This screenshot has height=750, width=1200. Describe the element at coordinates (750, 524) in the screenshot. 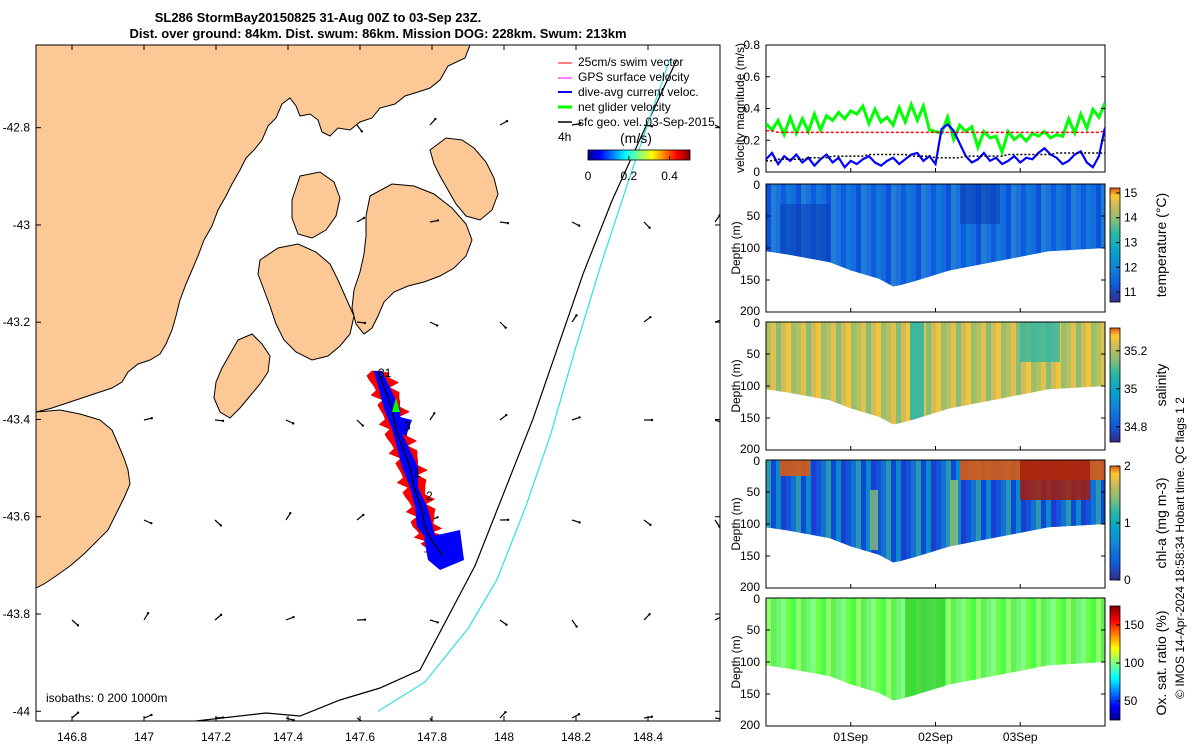

I see `section-y-tick-label: 100` at that location.